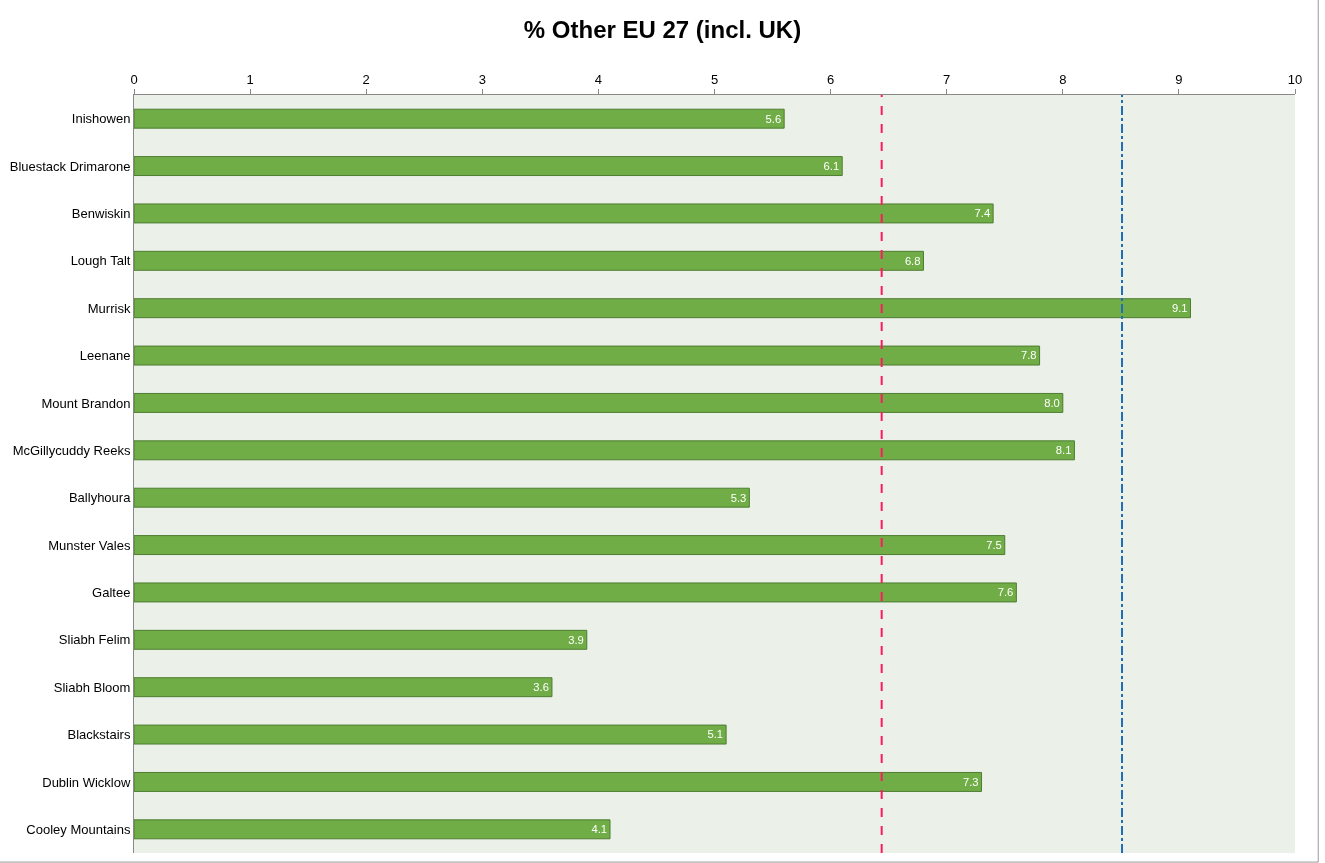  Describe the element at coordinates (912, 260) in the screenshot. I see `data-label: 6.8` at that location.